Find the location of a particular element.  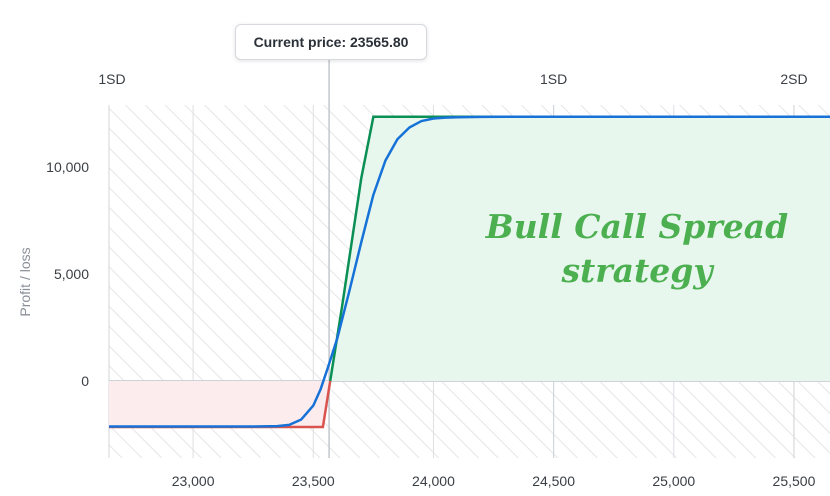

strategy-title-line-1: Bull Call Spread is located at coordinates (636, 226).